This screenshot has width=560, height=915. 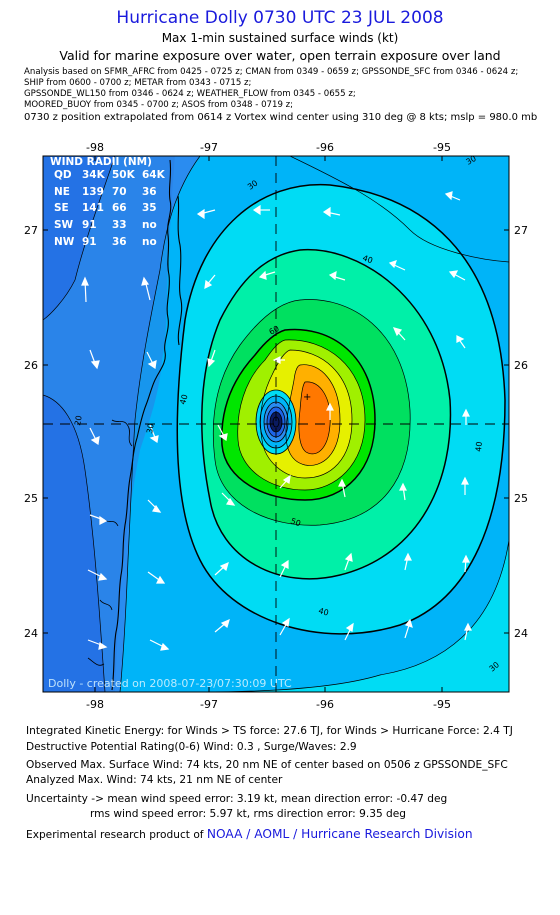 I want to click on wind-radii-se-64k: 35, so click(x=149, y=208).